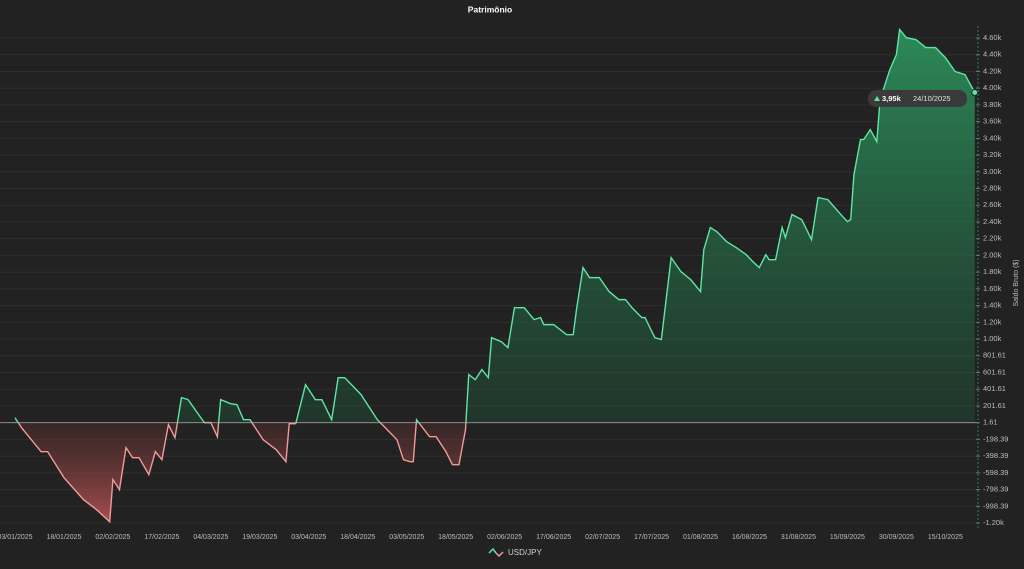 This screenshot has height=569, width=1024. Describe the element at coordinates (896, 537) in the screenshot. I see `x-tick-label: 30/09/2025` at that location.